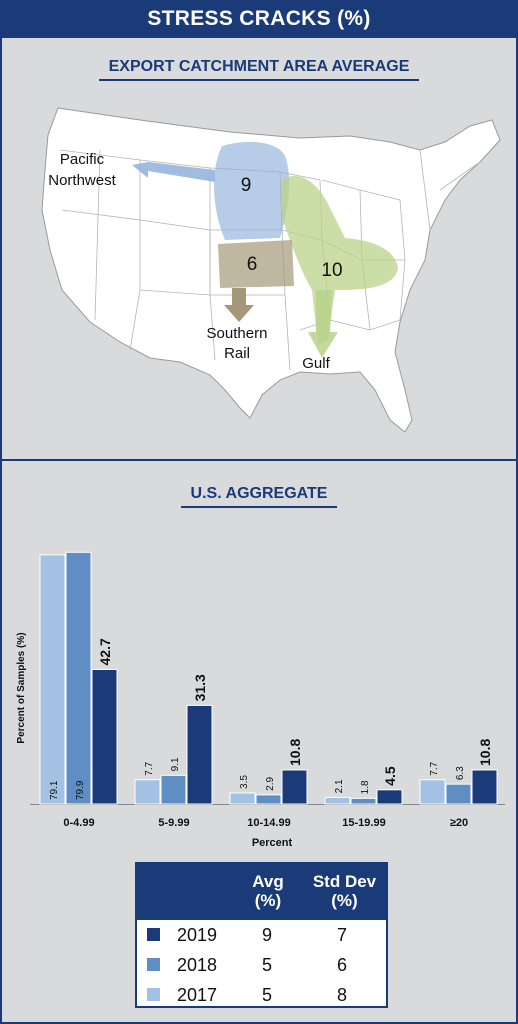 Image resolution: width=518 pixels, height=1024 pixels. I want to click on data-label-2019-3: 4.5, so click(390, 776).